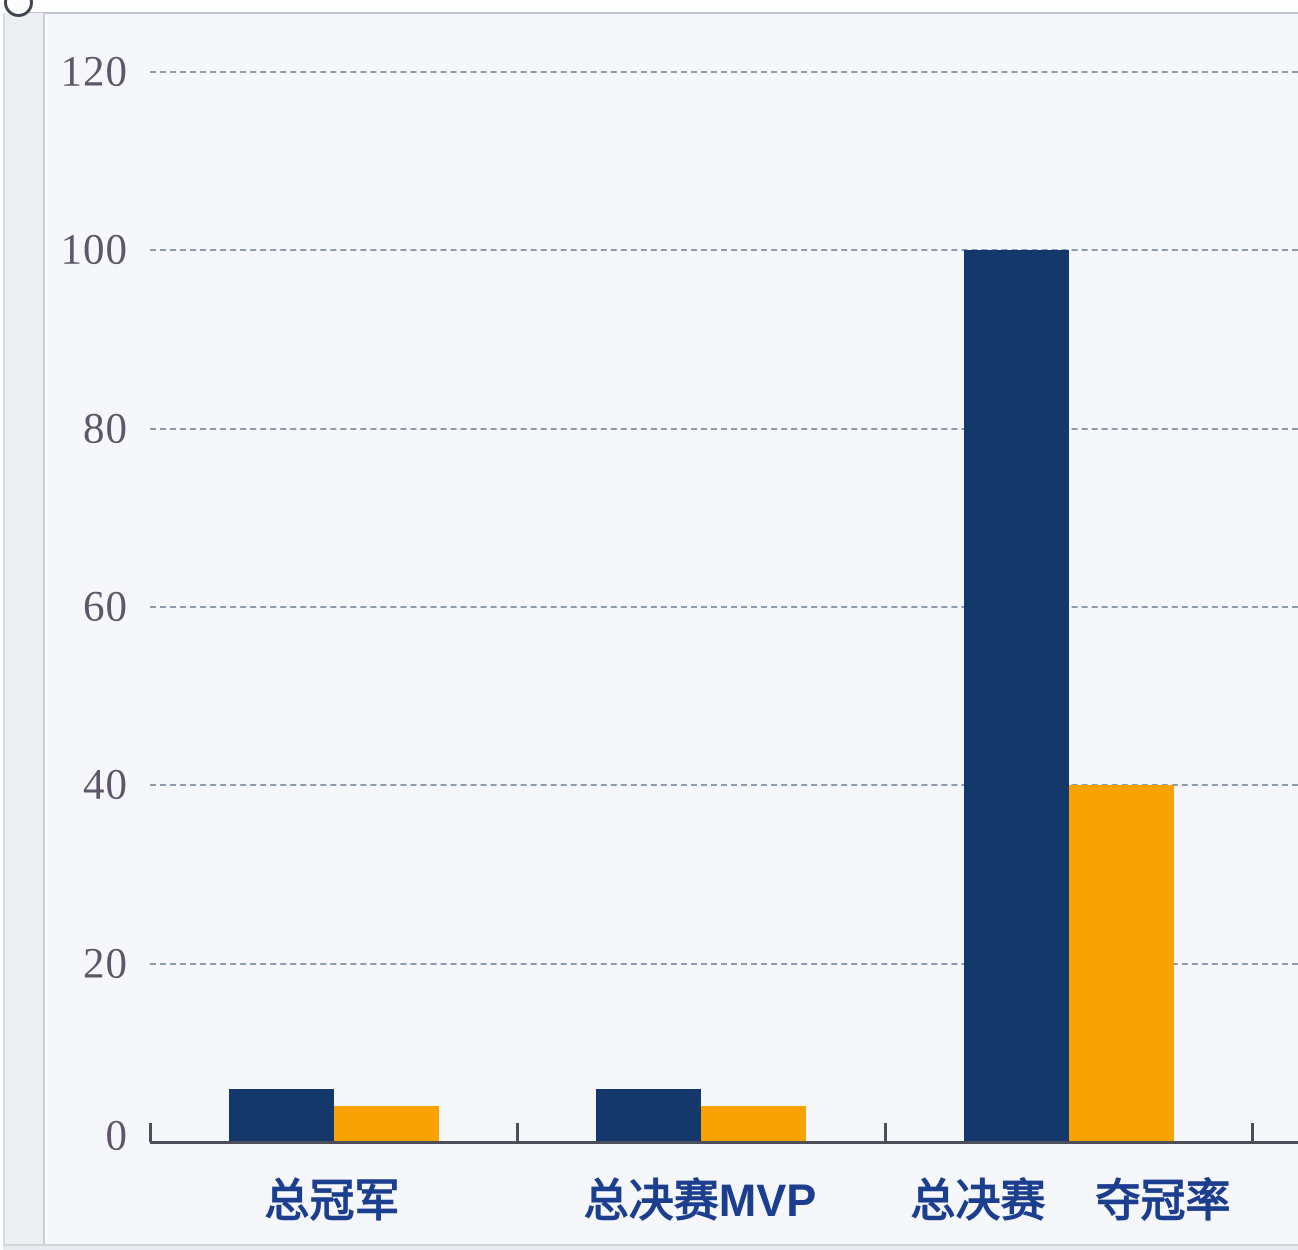 This screenshot has height=1250, width=1298. I want to click on y-axis-label-120: 120, so click(94, 72).